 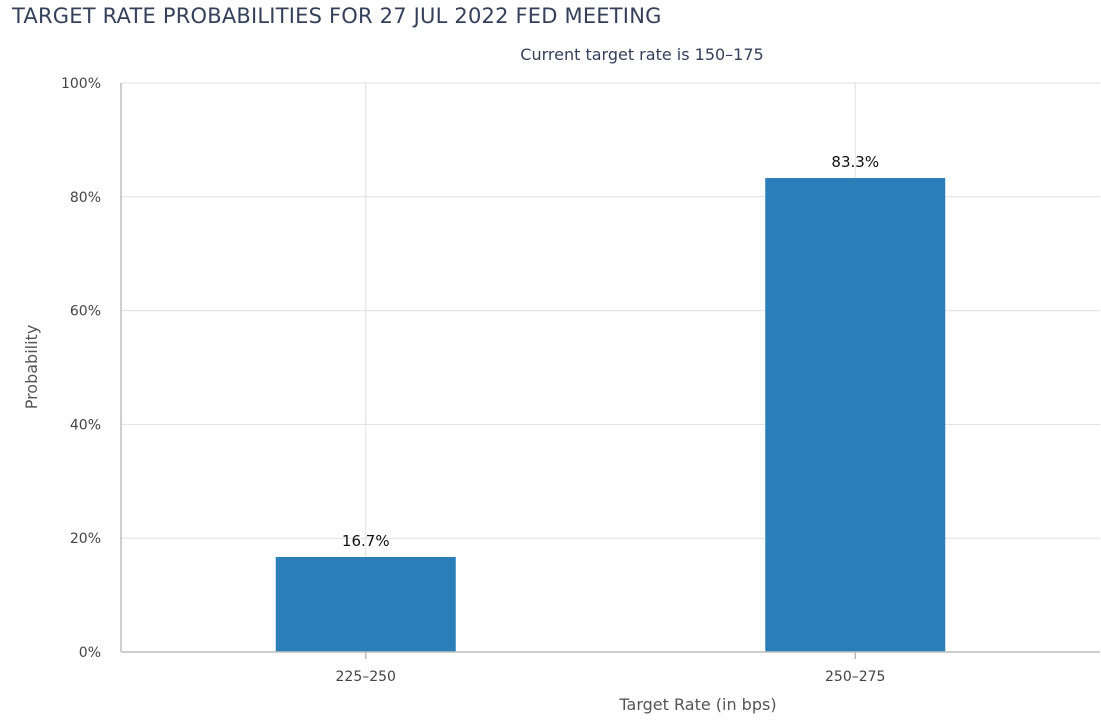 I want to click on data-label: 83.3%, so click(x=855, y=162).